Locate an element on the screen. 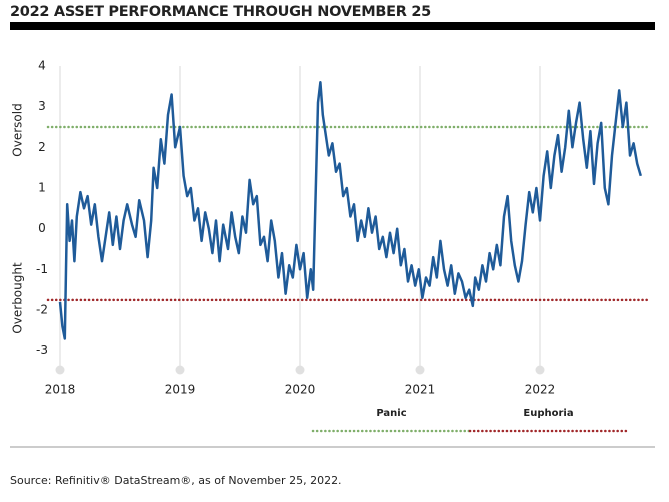  y-tick-label: 3 is located at coordinates (42, 106).